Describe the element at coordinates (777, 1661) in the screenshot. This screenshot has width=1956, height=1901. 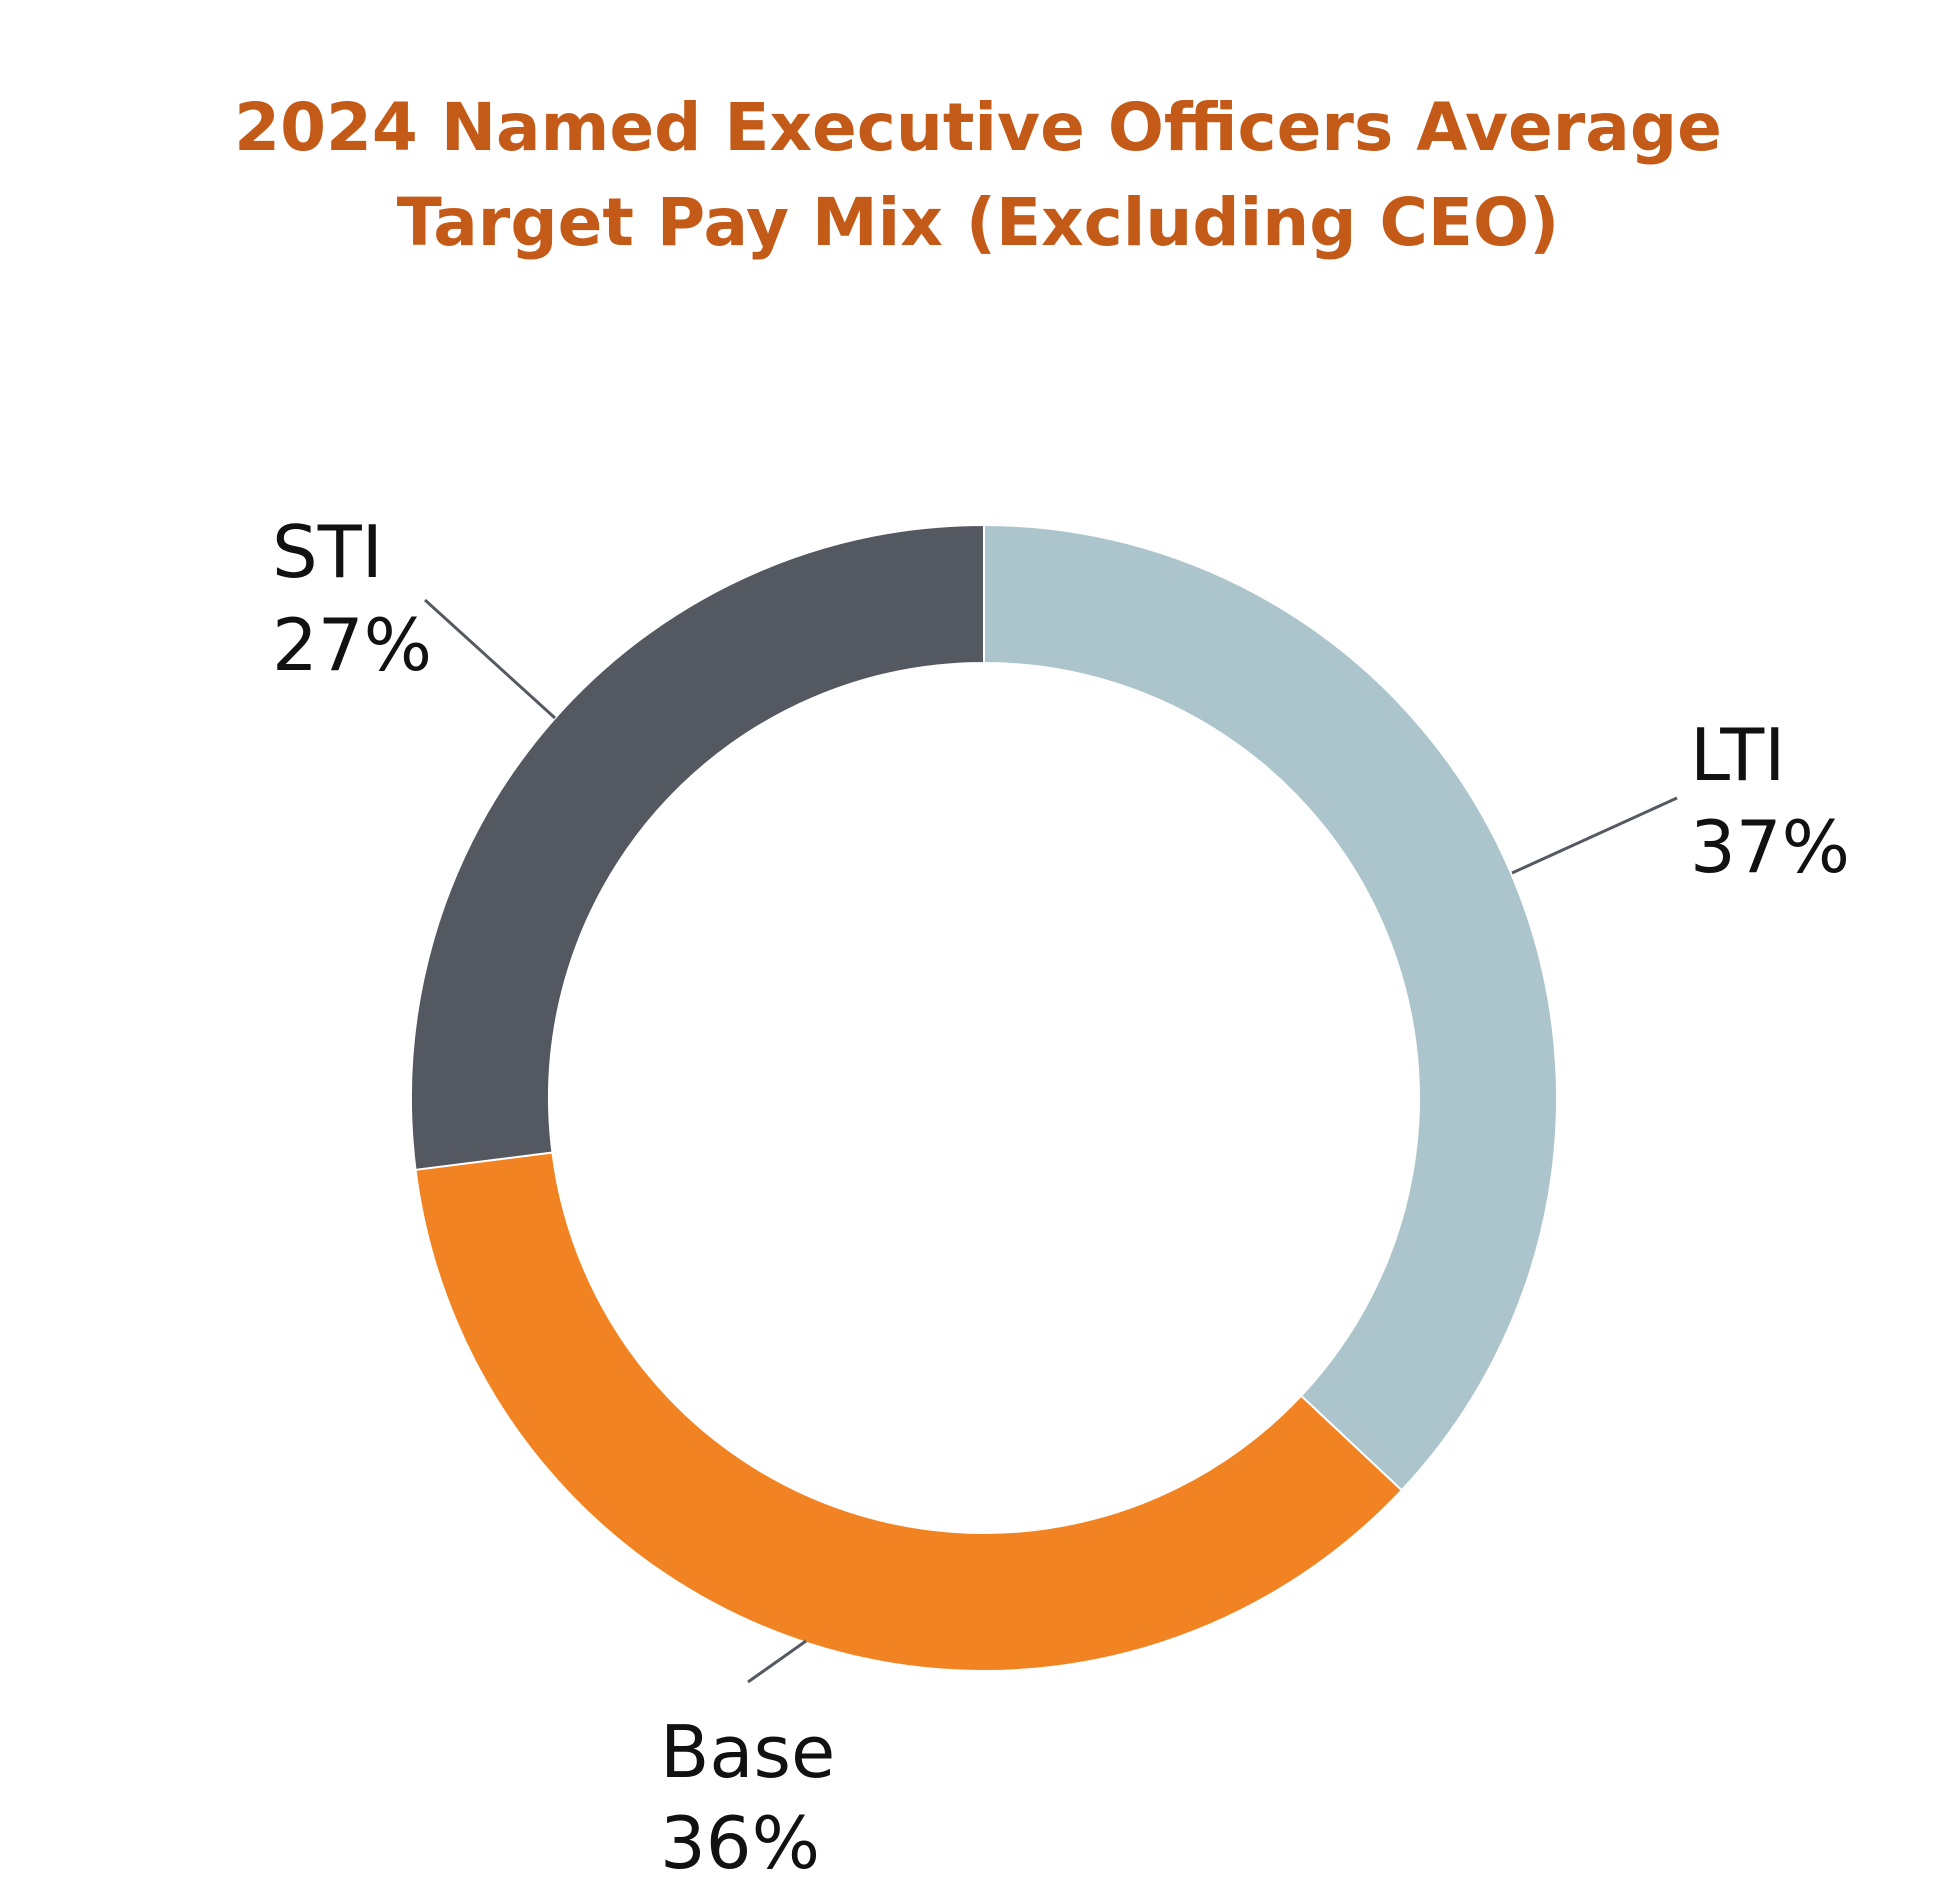
I see `leader-line-base` at that location.